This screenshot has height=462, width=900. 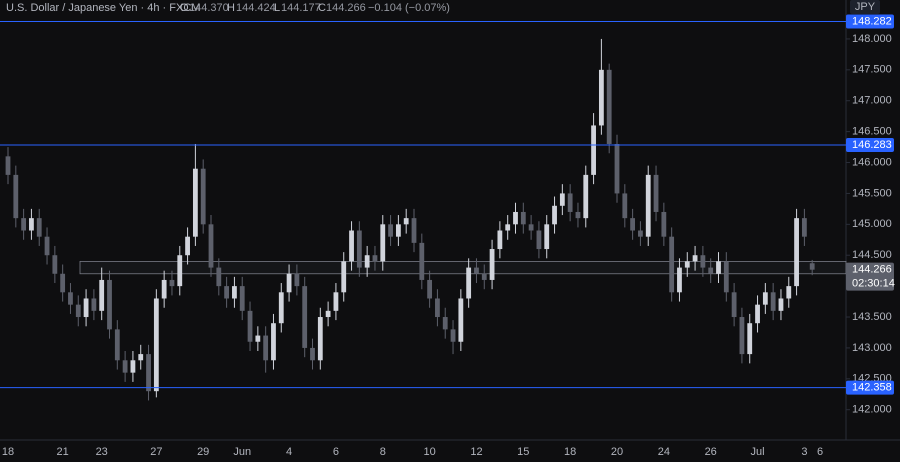 I want to click on level-label: 148.282, so click(x=872, y=21).